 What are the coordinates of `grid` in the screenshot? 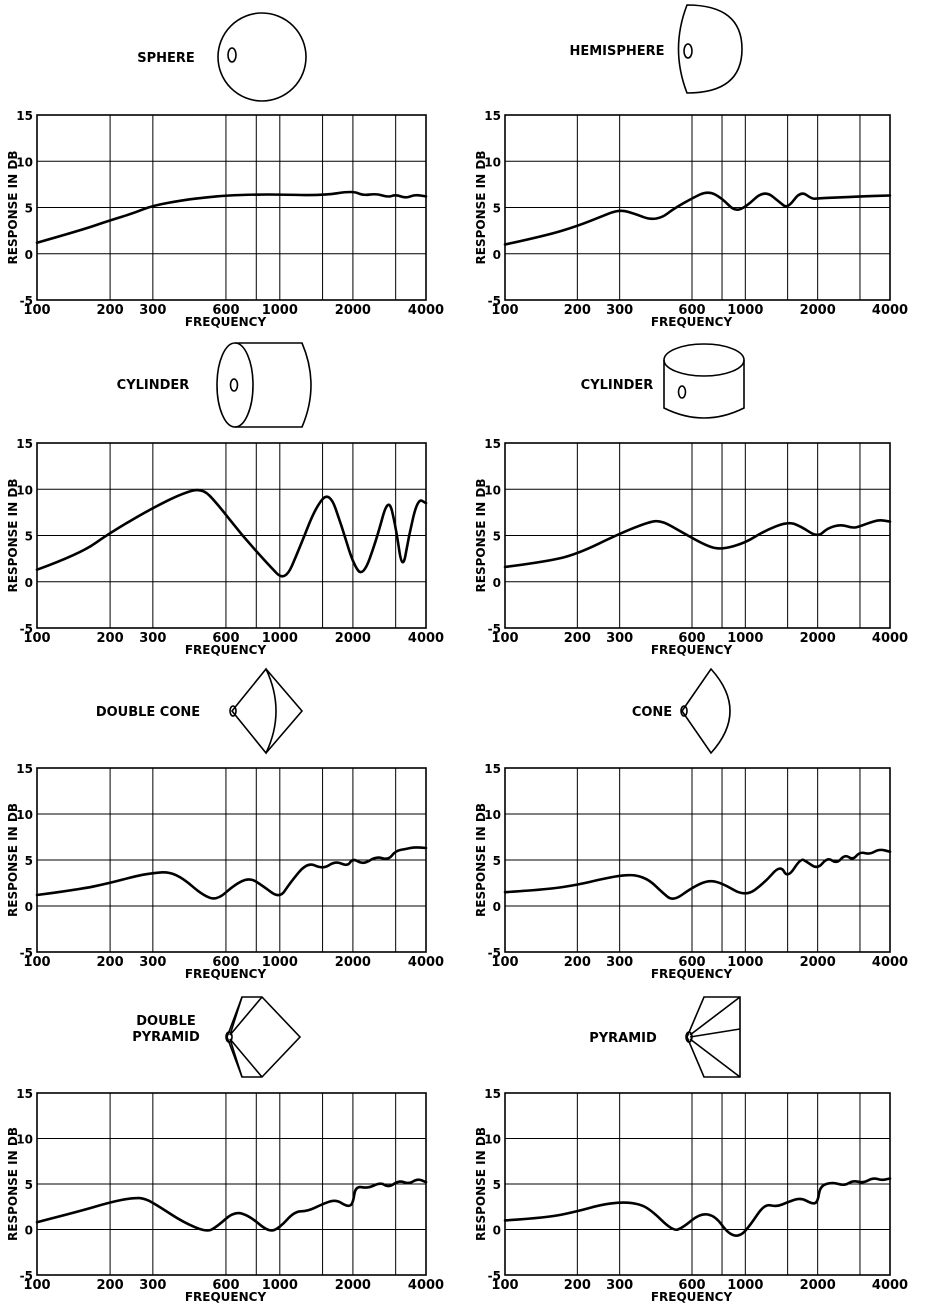 It's located at (231, 860).